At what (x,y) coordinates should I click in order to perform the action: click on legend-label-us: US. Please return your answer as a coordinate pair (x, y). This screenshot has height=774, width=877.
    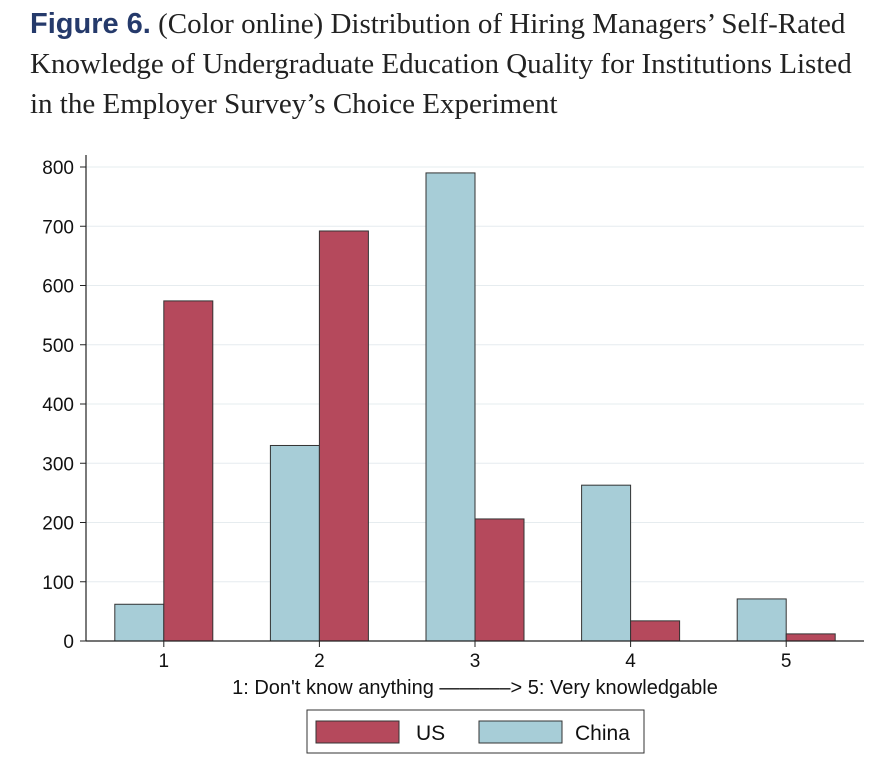
    Looking at the image, I should click on (430, 733).